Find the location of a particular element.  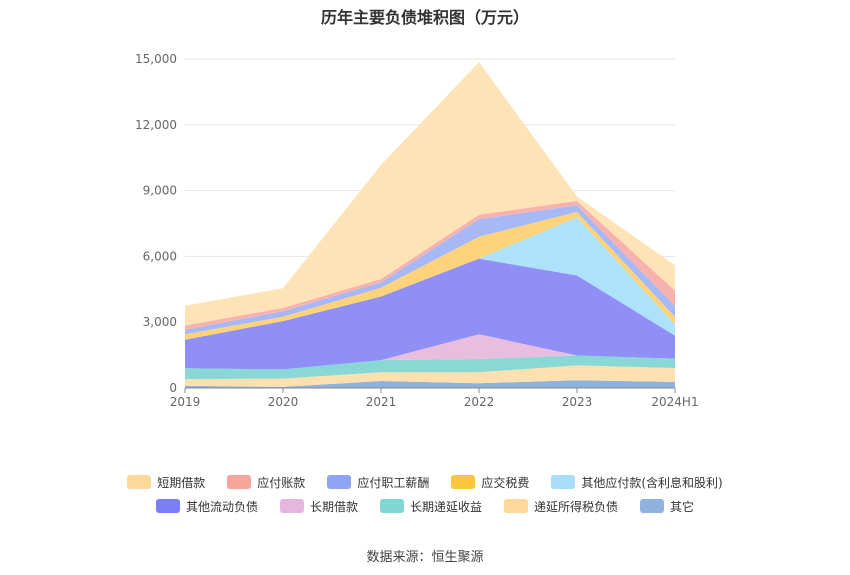

legend-row-2: 其他流动负债 长期借款 长期递延收益 递延所得税负债 其它 is located at coordinates (425, 506).